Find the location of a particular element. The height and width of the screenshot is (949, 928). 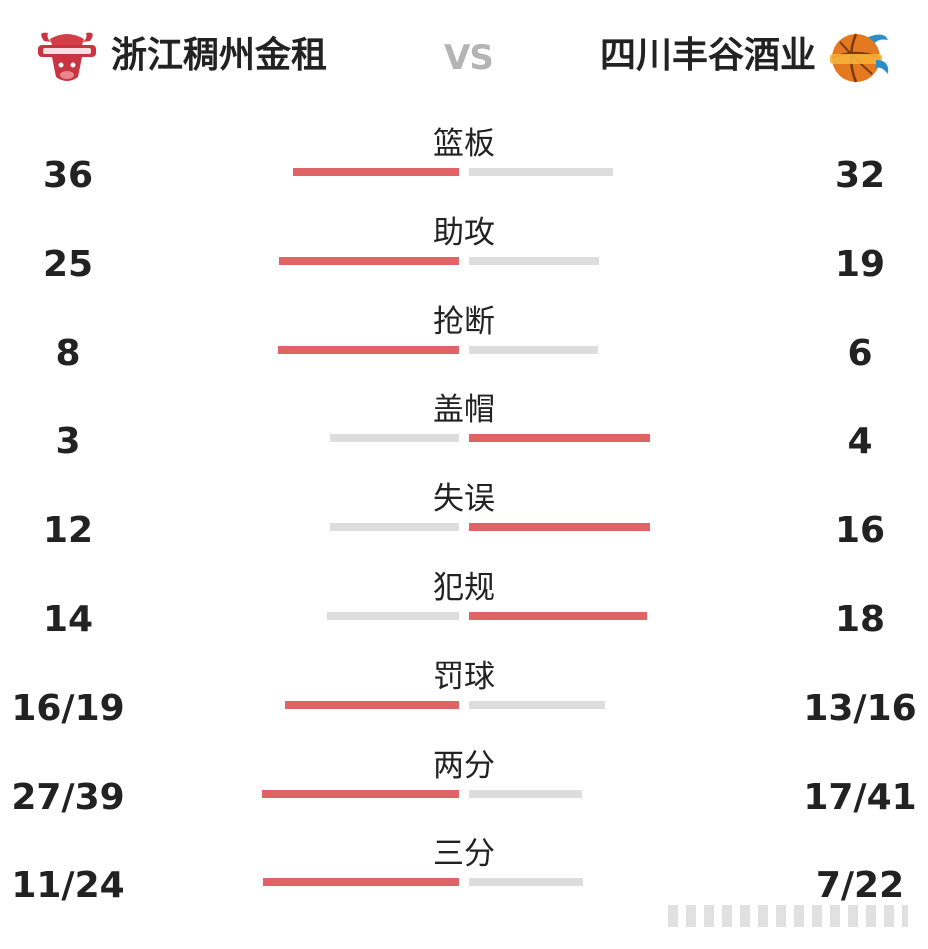

away-stat-value: 32 is located at coordinates (860, 175).